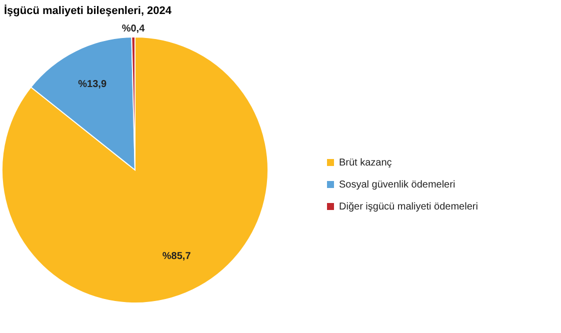 Image resolution: width=561 pixels, height=333 pixels. What do you see at coordinates (397, 185) in the screenshot?
I see `legend-label: Sosyal güvenlik ödemeleri` at bounding box center [397, 185].